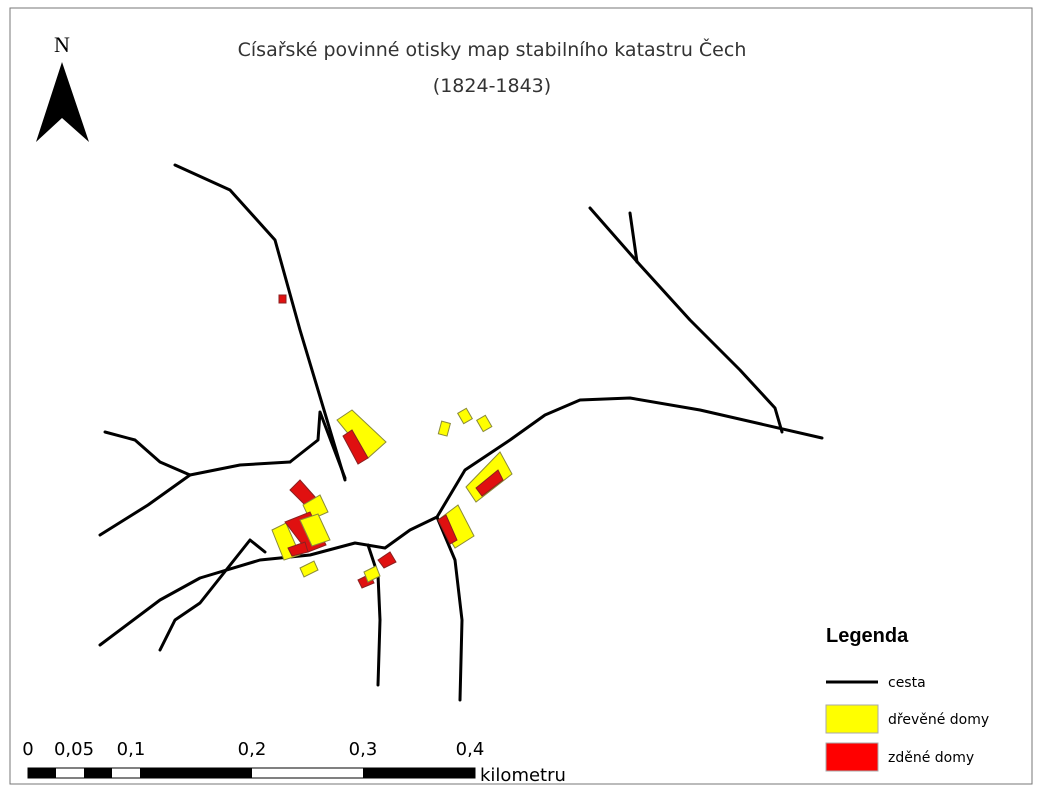 The image size is (1041, 793). Describe the element at coordinates (523, 775) in the screenshot. I see `scale-unit: kilometru` at that location.